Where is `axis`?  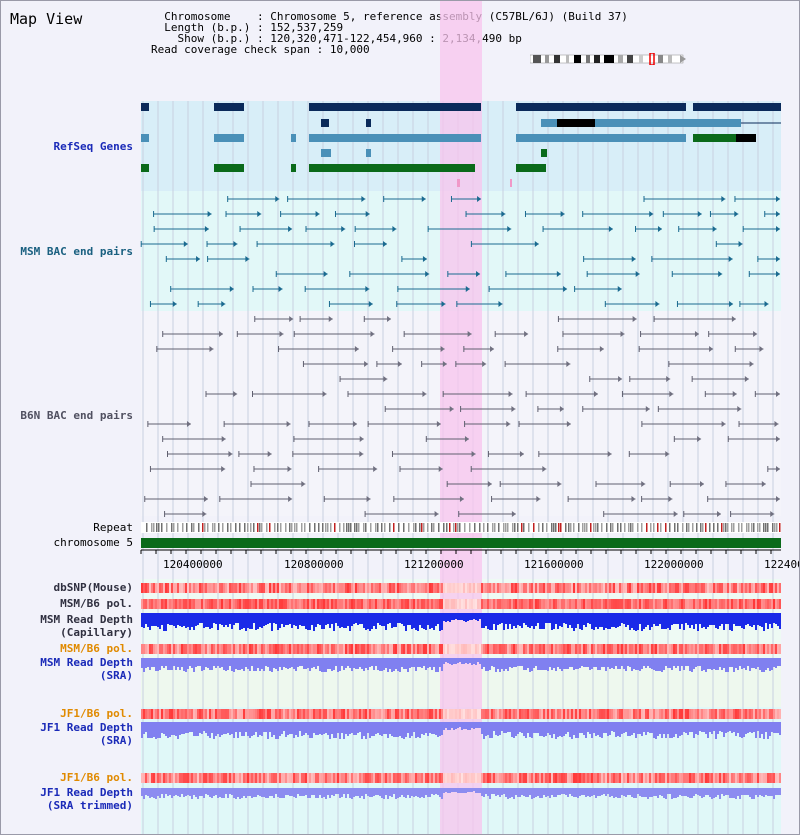
axis is located at coordinates (460, 551).